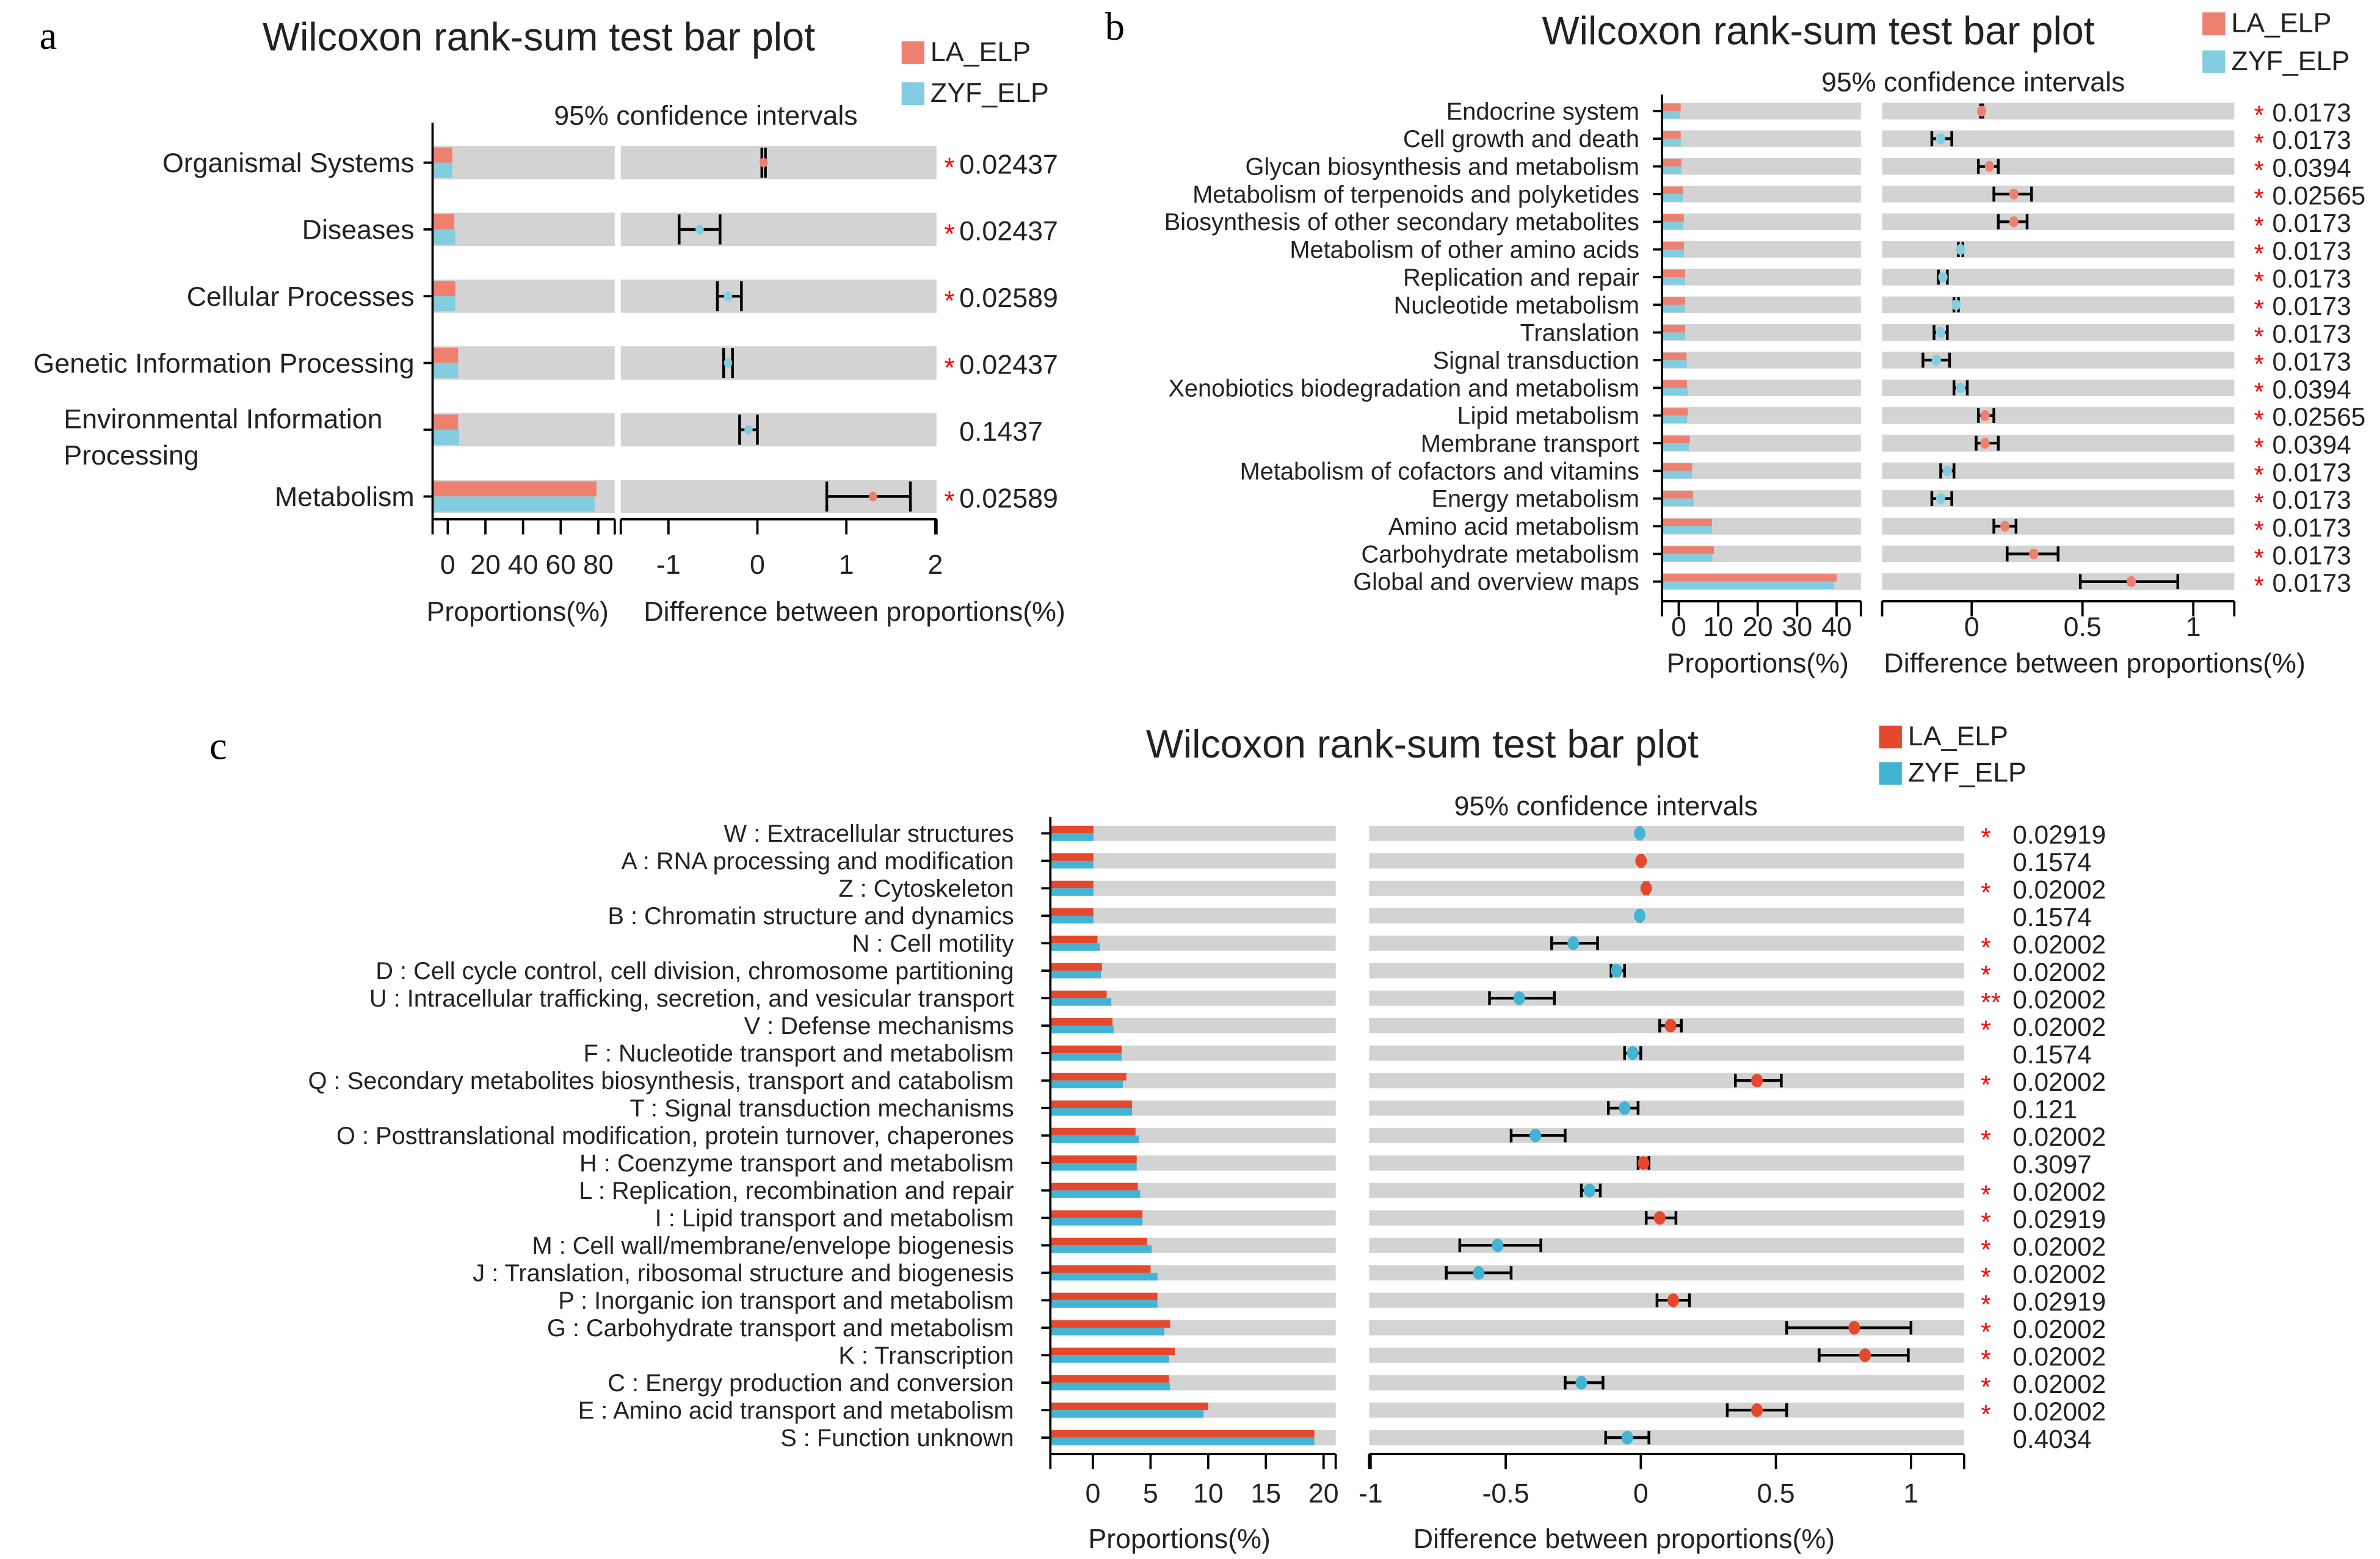  Describe the element at coordinates (2311, 444) in the screenshot. I see `p-value: 0.0394` at that location.